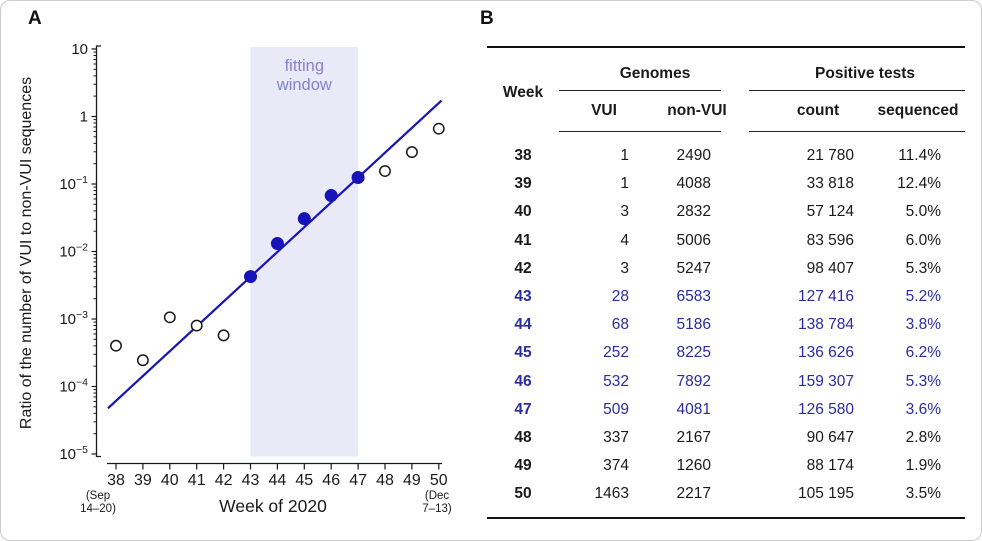 Image resolution: width=982 pixels, height=541 pixels. Describe the element at coordinates (923, 212) in the screenshot. I see `cell-percent-sequenced: 5.0%` at that location.